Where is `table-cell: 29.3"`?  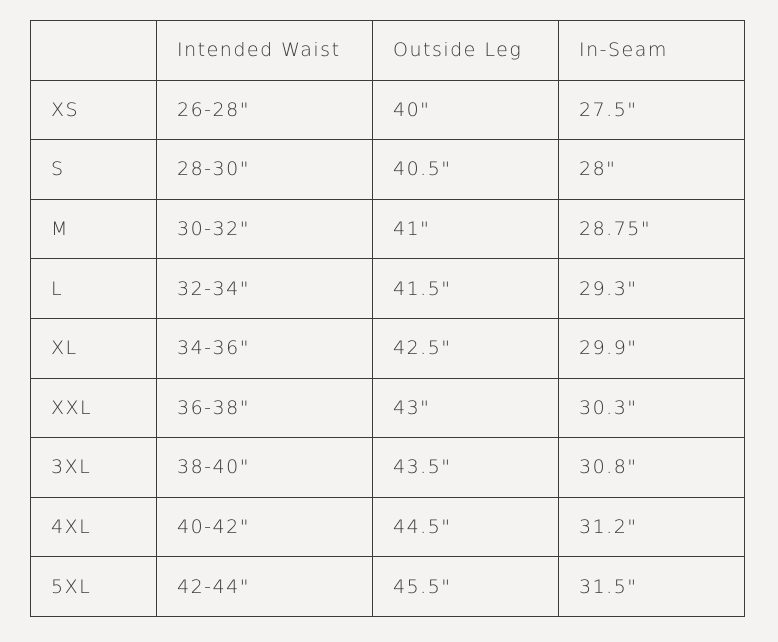 table-cell: 29.3" is located at coordinates (651, 288).